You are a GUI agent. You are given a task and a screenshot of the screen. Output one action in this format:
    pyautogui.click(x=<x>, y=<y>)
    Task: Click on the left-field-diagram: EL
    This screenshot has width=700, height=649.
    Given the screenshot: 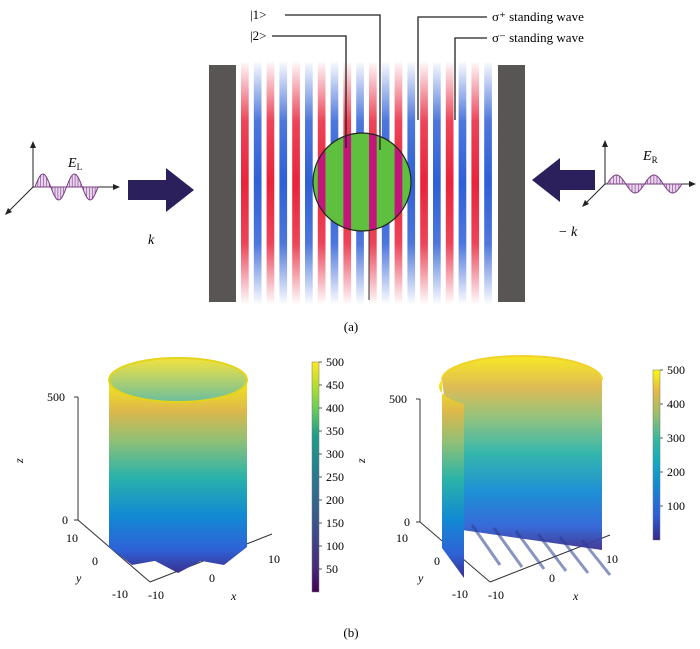 What is the action you would take?
    pyautogui.click(x=62, y=178)
    